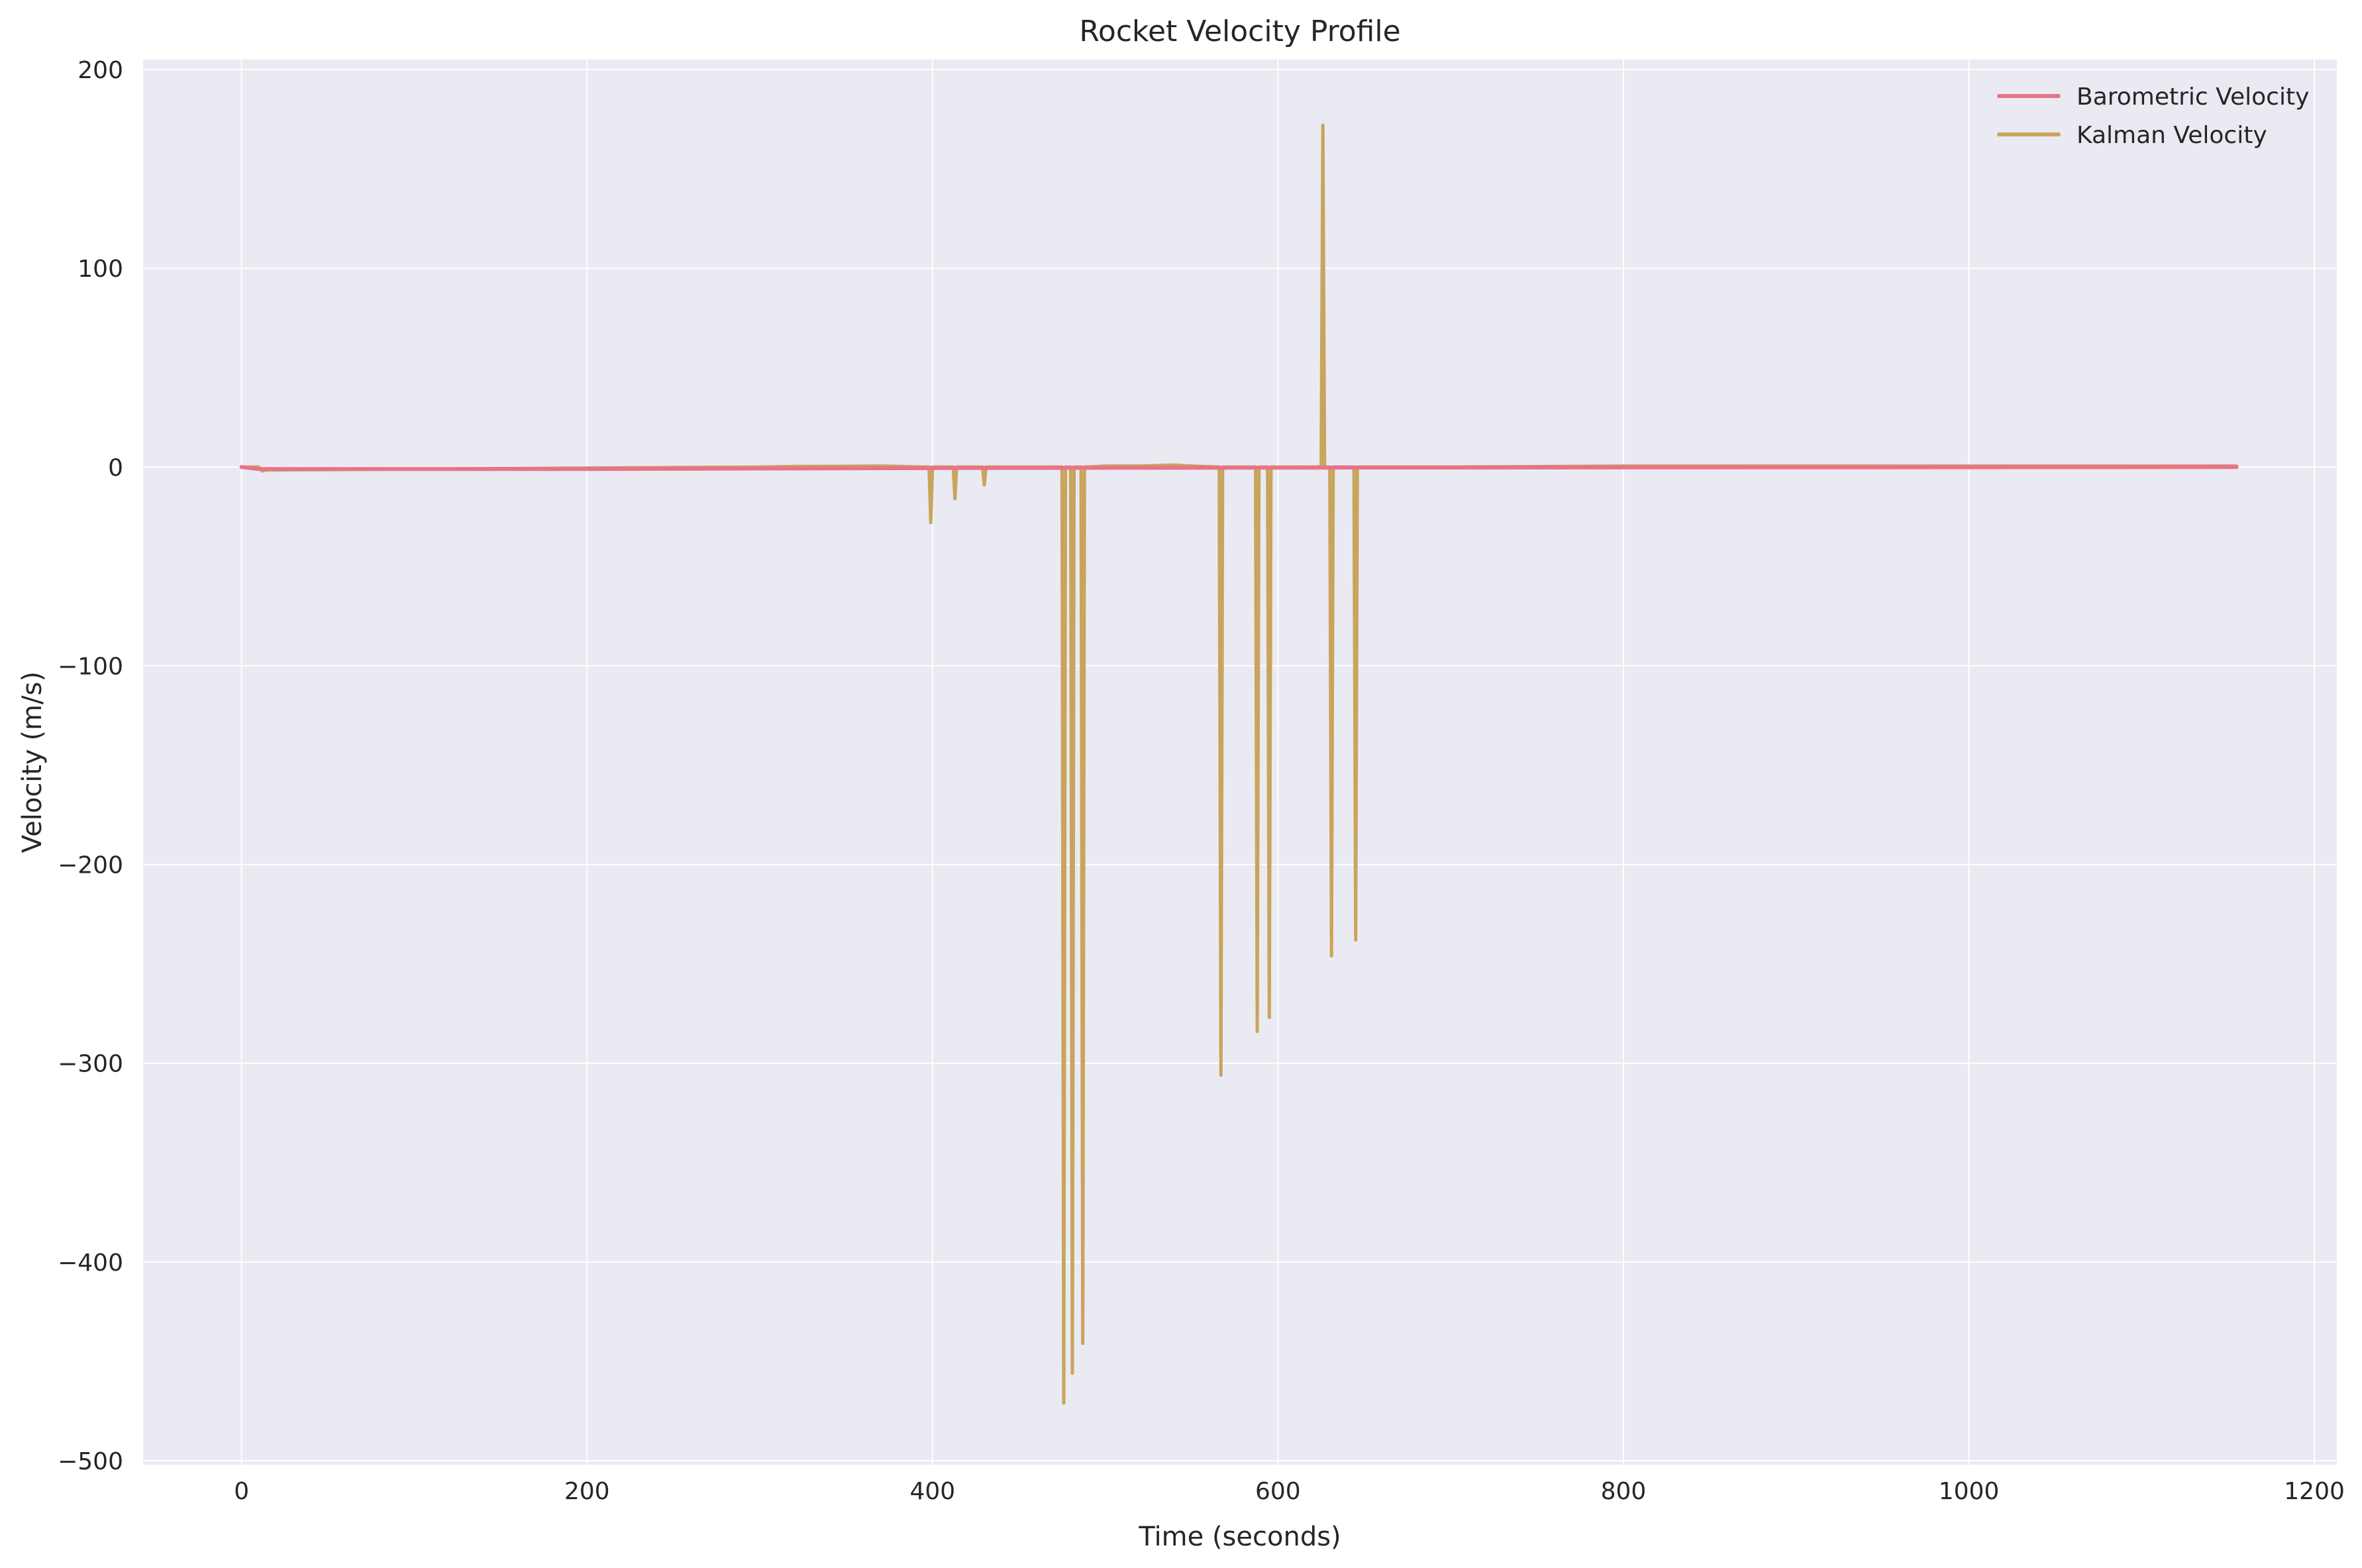  I want to click on y-tick-label: −500, so click(90, 1461).